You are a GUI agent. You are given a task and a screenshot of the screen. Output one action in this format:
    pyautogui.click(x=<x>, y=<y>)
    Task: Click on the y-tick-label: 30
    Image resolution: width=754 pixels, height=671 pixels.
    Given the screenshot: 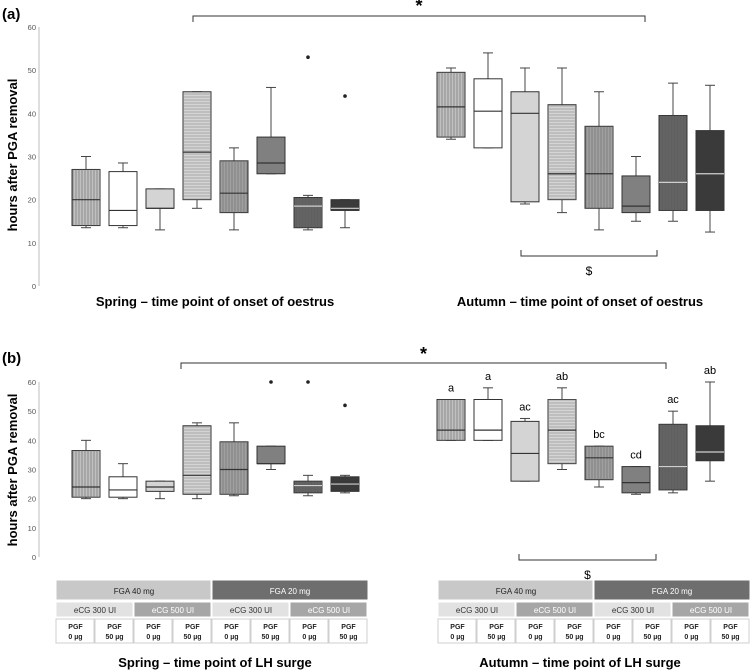 What is the action you would take?
    pyautogui.click(x=32, y=157)
    